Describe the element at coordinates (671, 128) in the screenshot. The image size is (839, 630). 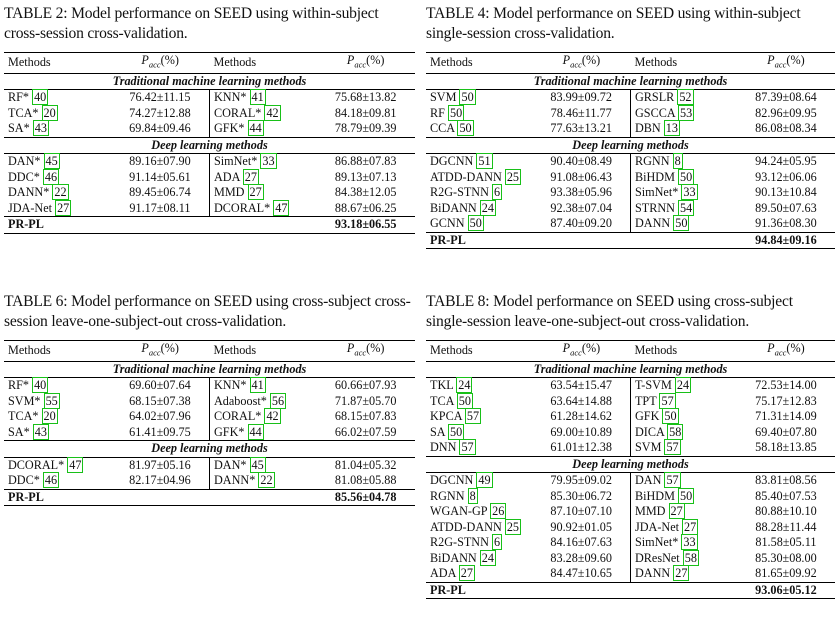
I see `citation-link: 13` at that location.